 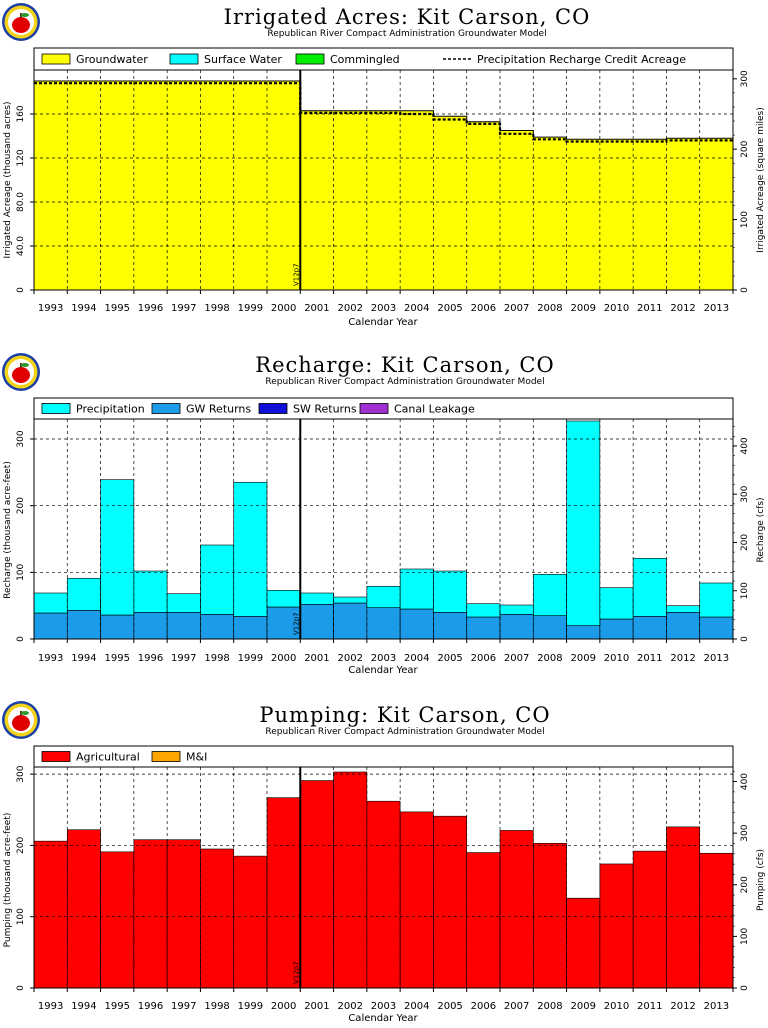 I want to click on x-tick-label: 2013, so click(x=716, y=308).